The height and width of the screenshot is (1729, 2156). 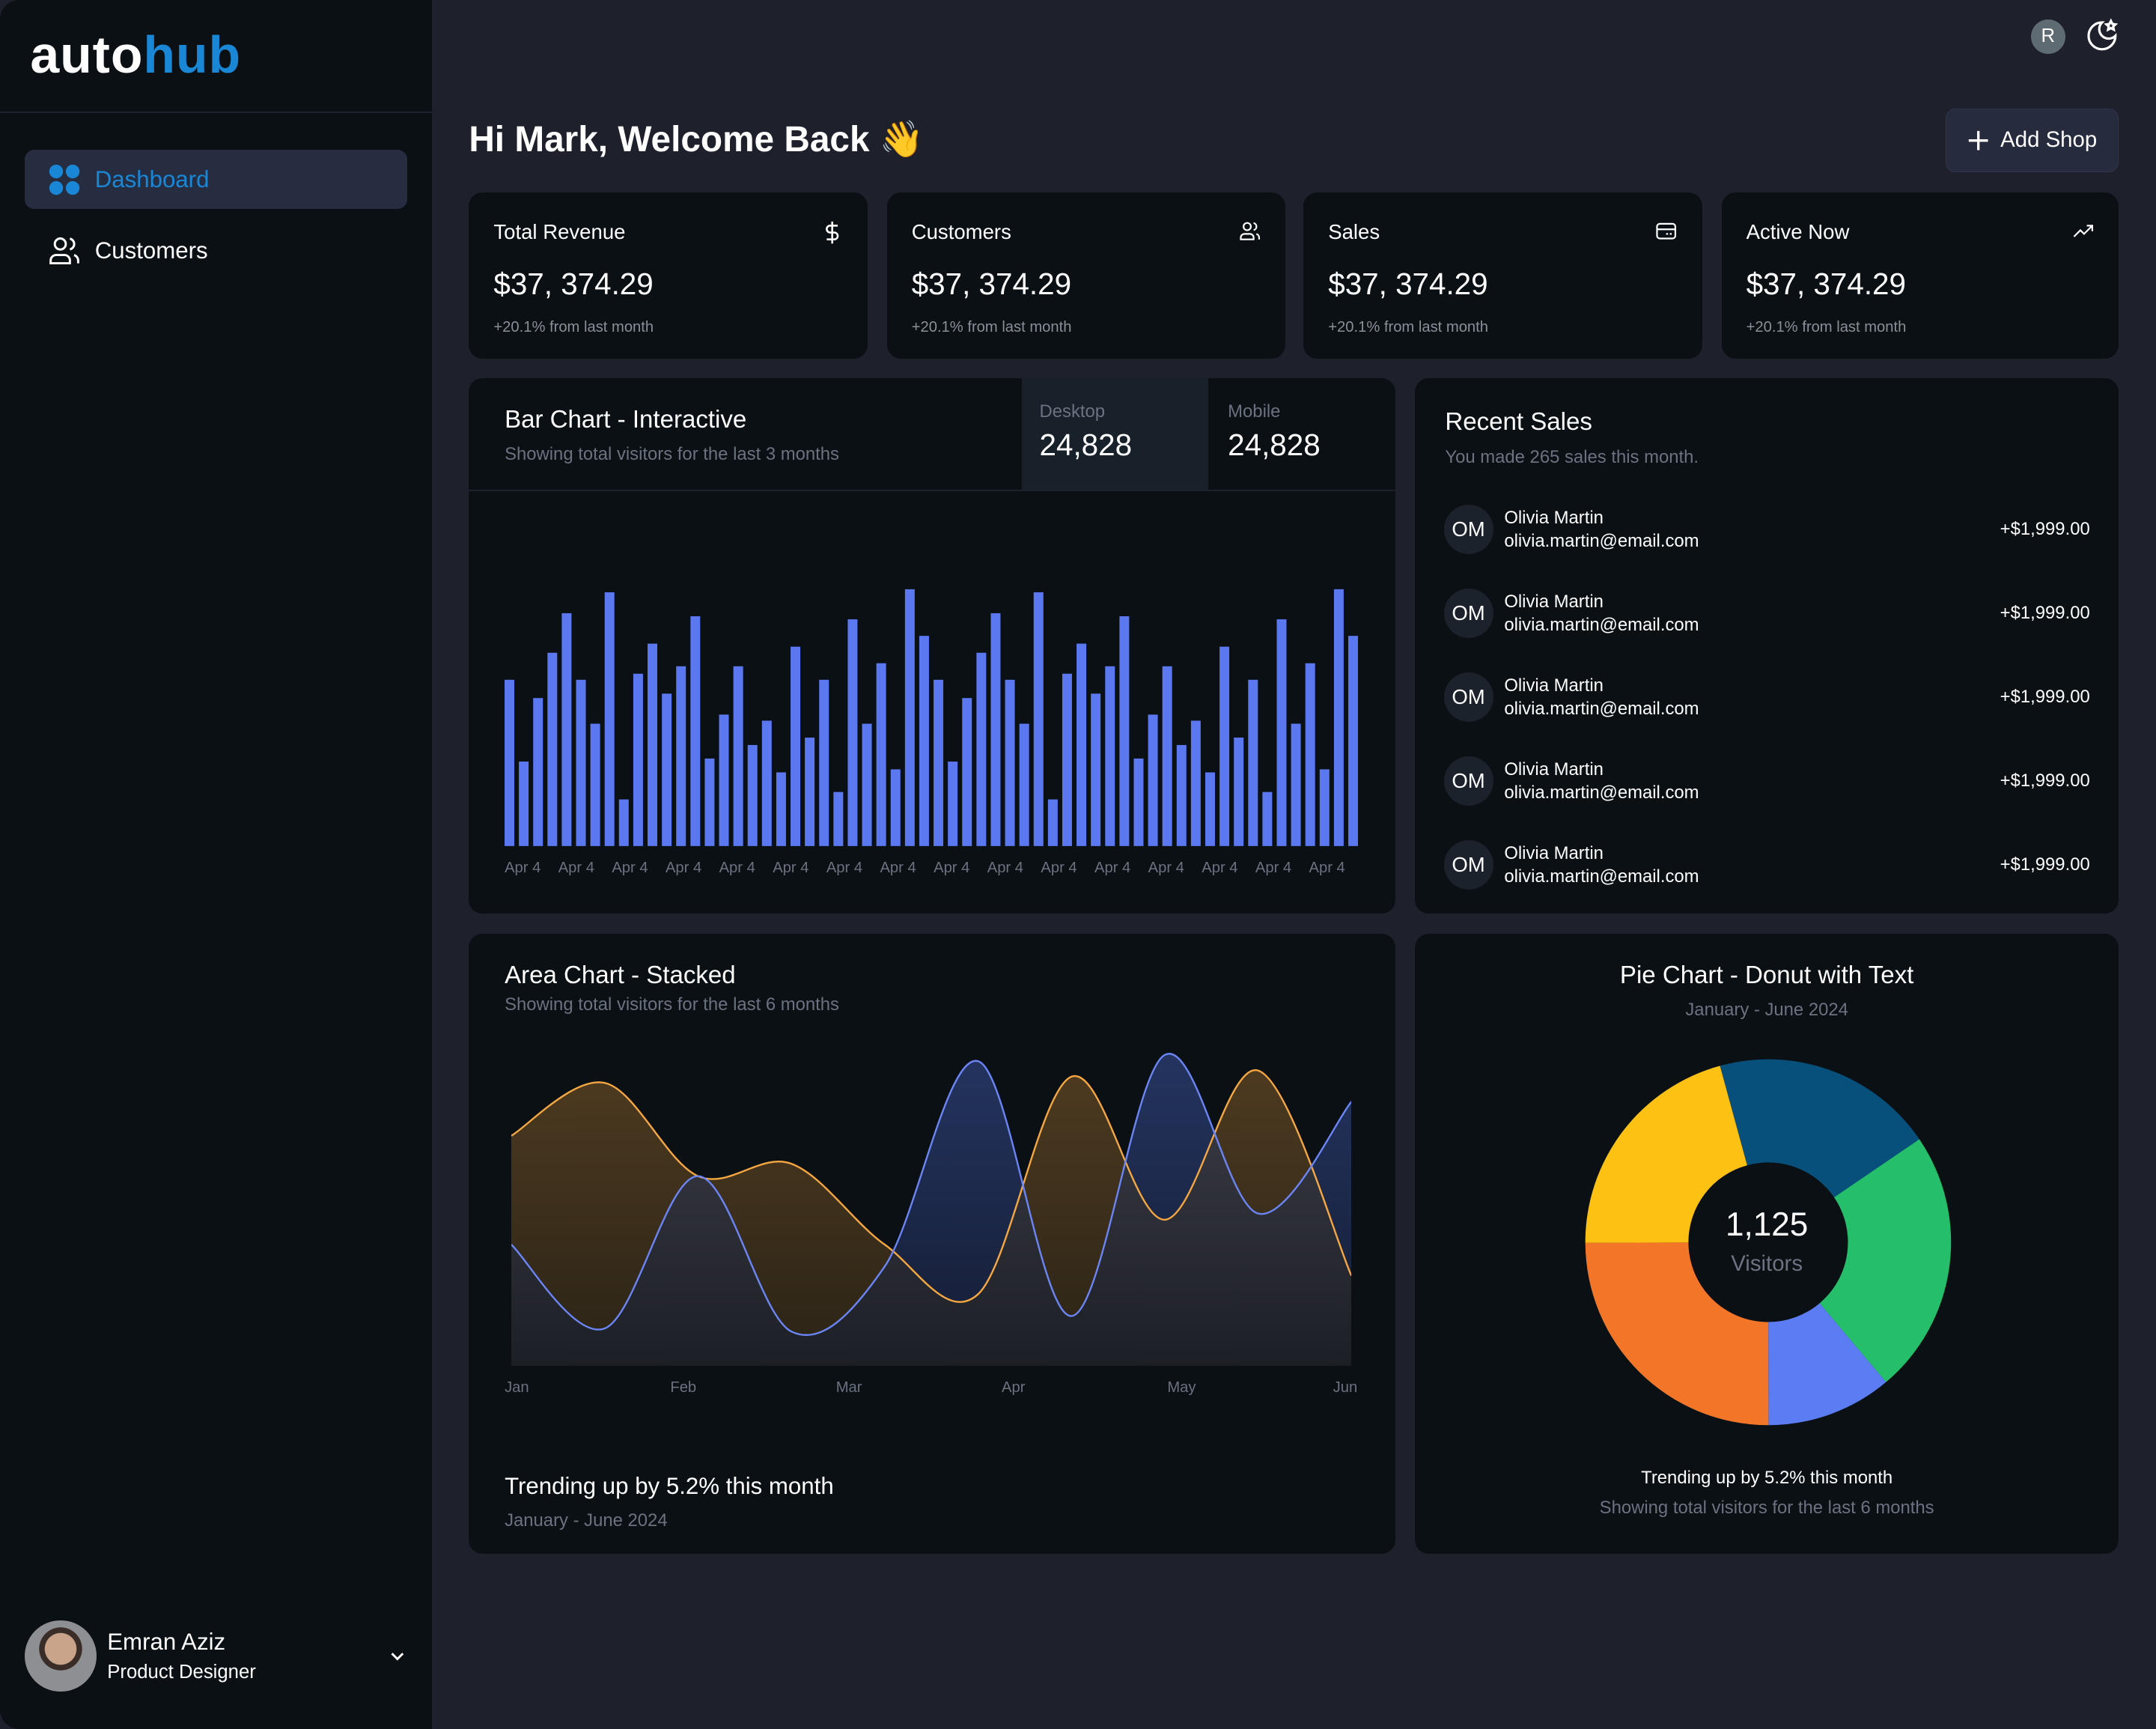 I want to click on sale-avatar: OM, so click(x=1468, y=614).